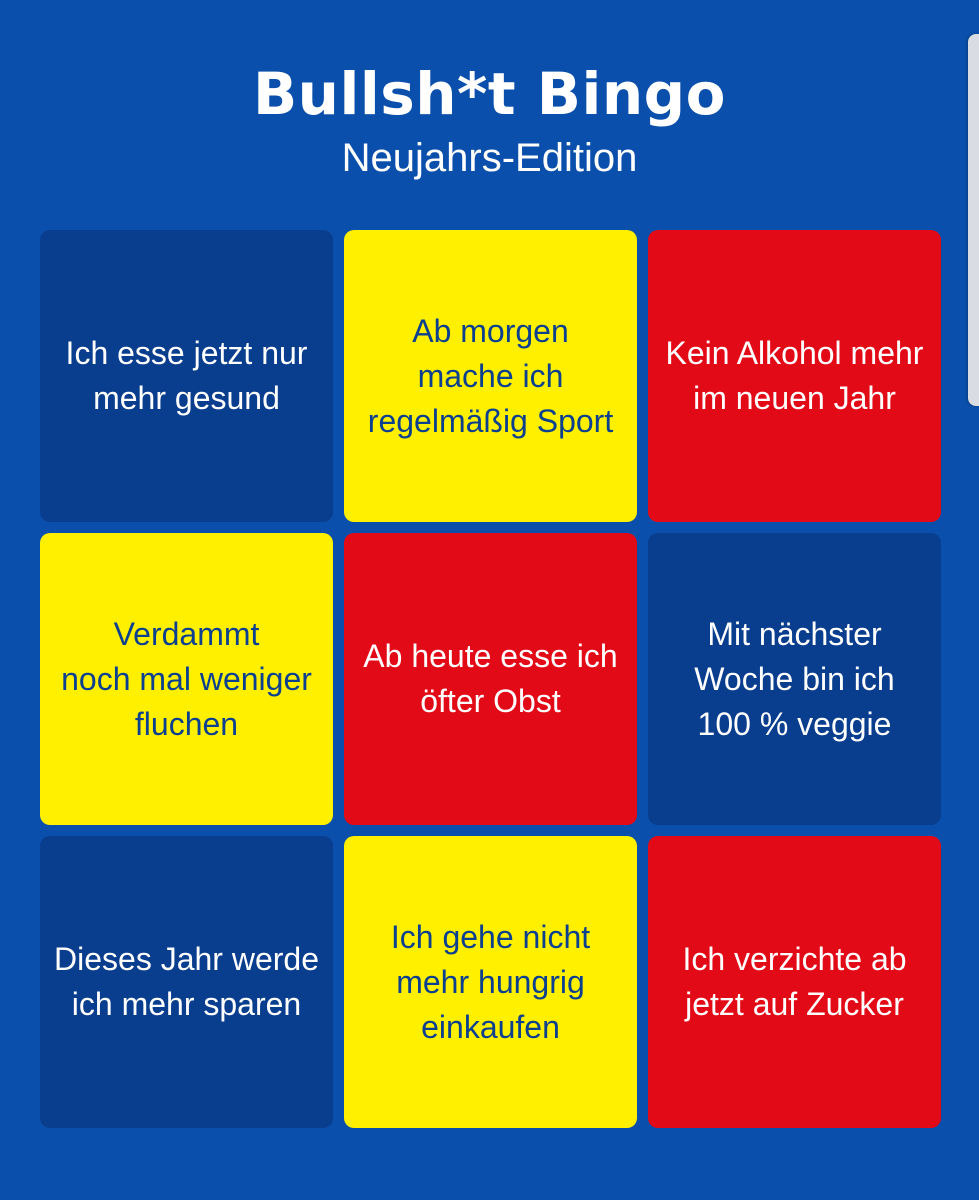  I want to click on bingo-tile-8: Ich gehe nicht mehr hungrig einkaufen, so click(490, 982).